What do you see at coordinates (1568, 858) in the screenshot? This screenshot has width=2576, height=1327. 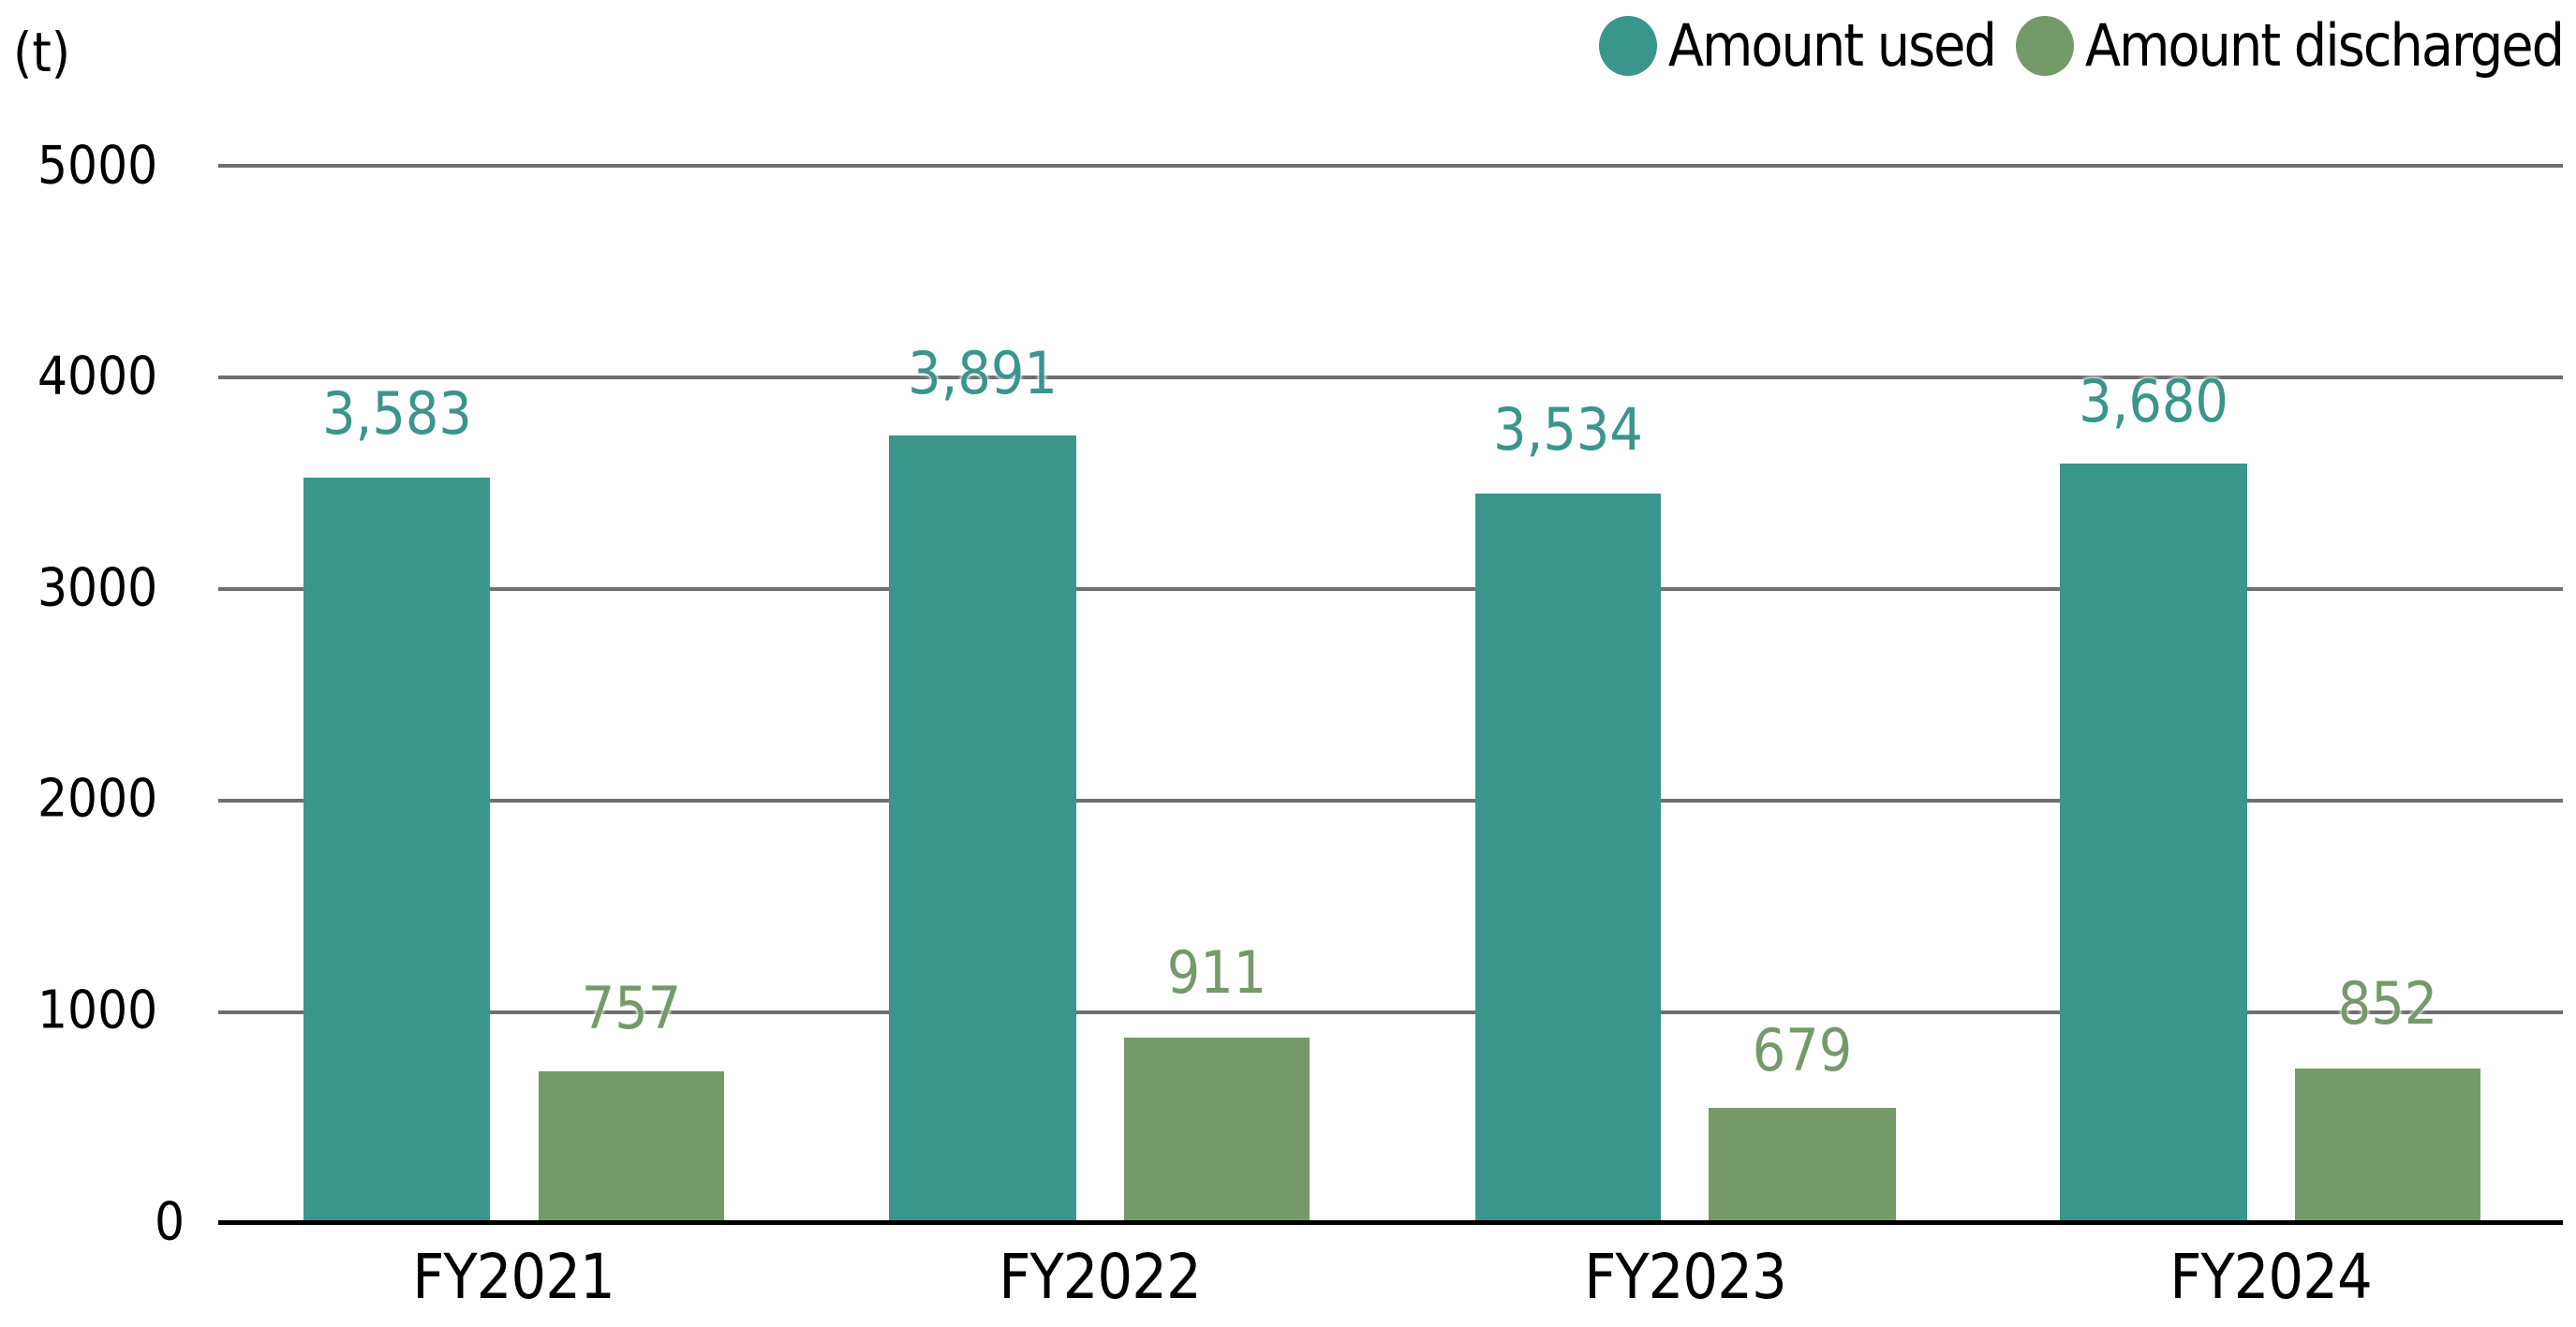 I see `bar-used-fy2023` at bounding box center [1568, 858].